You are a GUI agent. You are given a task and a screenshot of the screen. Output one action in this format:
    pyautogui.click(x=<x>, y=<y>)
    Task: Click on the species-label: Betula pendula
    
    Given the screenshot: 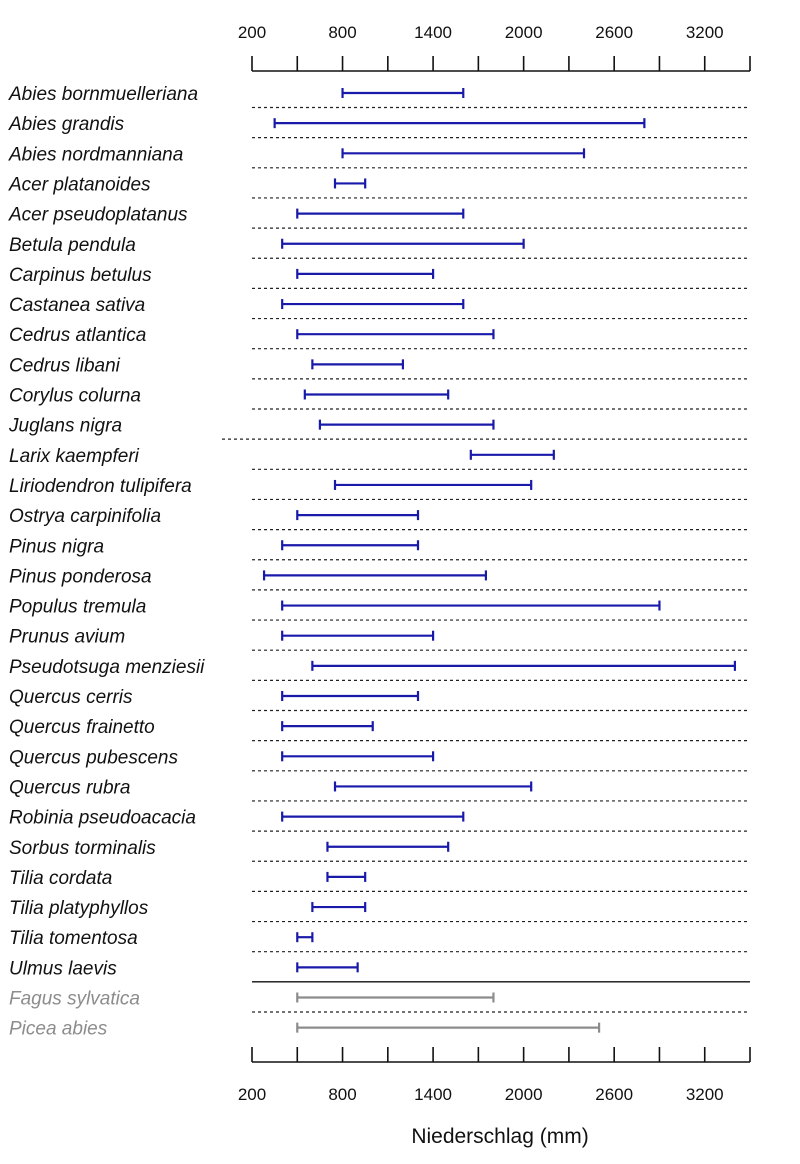 What is the action you would take?
    pyautogui.click(x=72, y=245)
    